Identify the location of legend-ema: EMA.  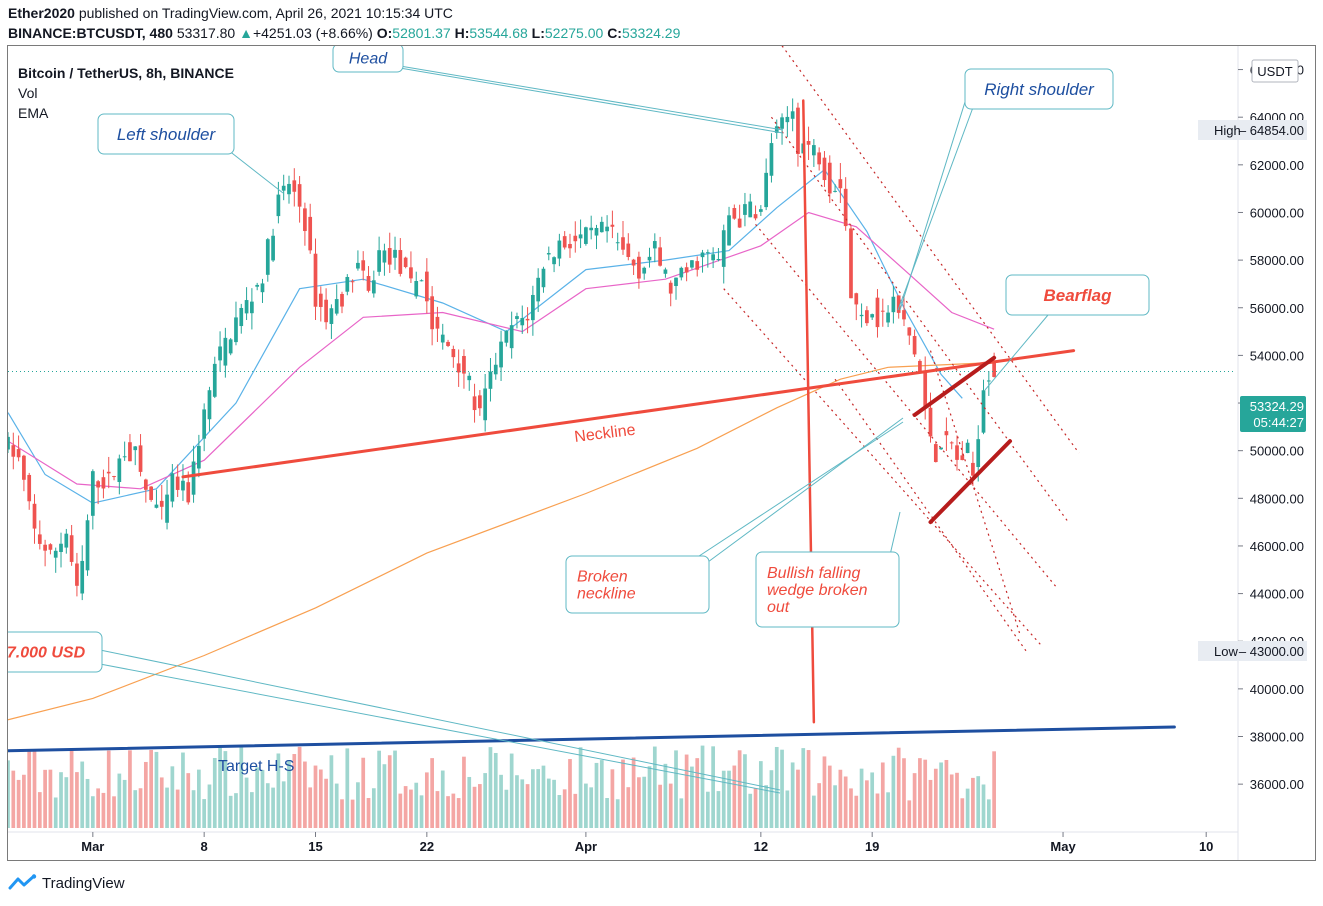
(33, 113).